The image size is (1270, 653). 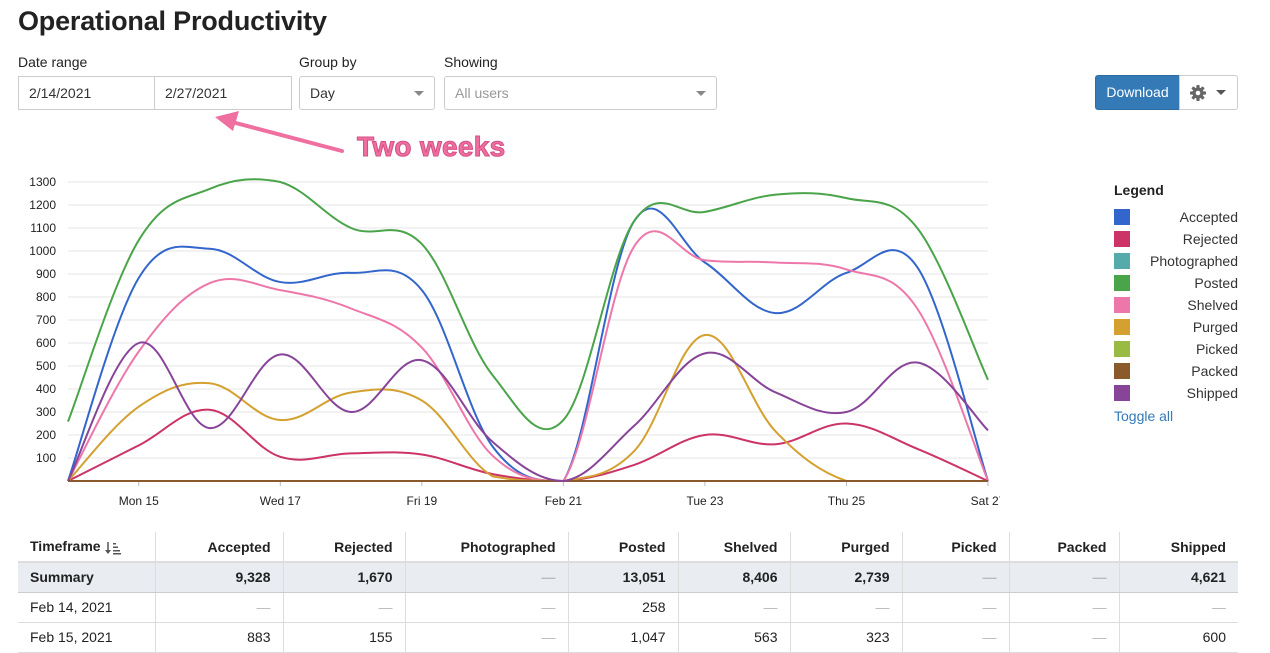 What do you see at coordinates (43, 228) in the screenshot?
I see `y-tick-label: 1100` at bounding box center [43, 228].